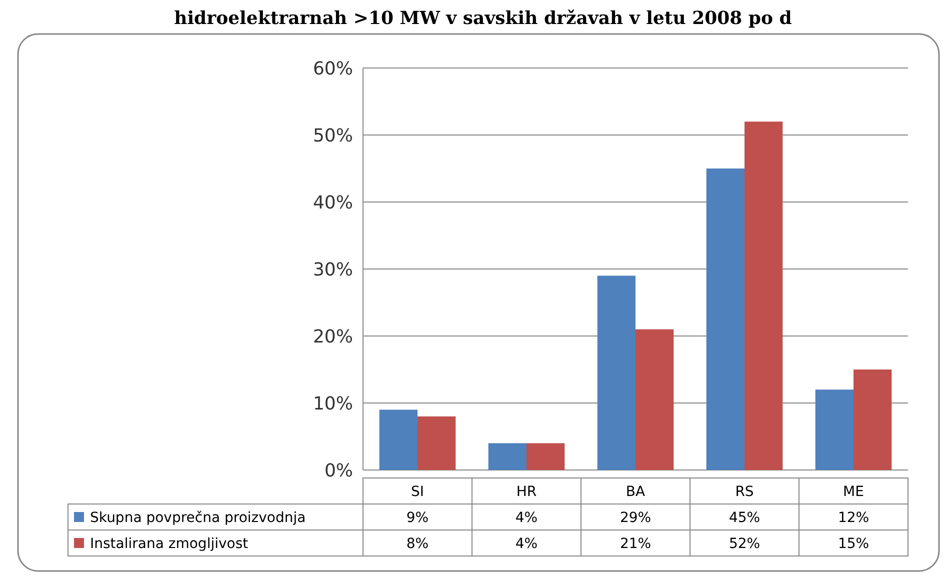  Describe the element at coordinates (744, 544) in the screenshot. I see `data-label: 52%` at that location.